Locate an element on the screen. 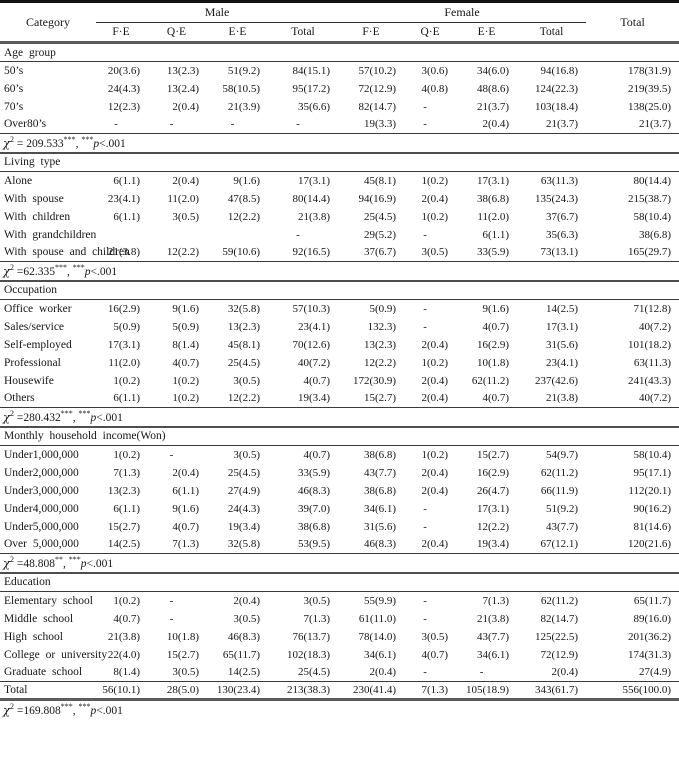  chi-value: =169.808 is located at coordinates (37, 710).